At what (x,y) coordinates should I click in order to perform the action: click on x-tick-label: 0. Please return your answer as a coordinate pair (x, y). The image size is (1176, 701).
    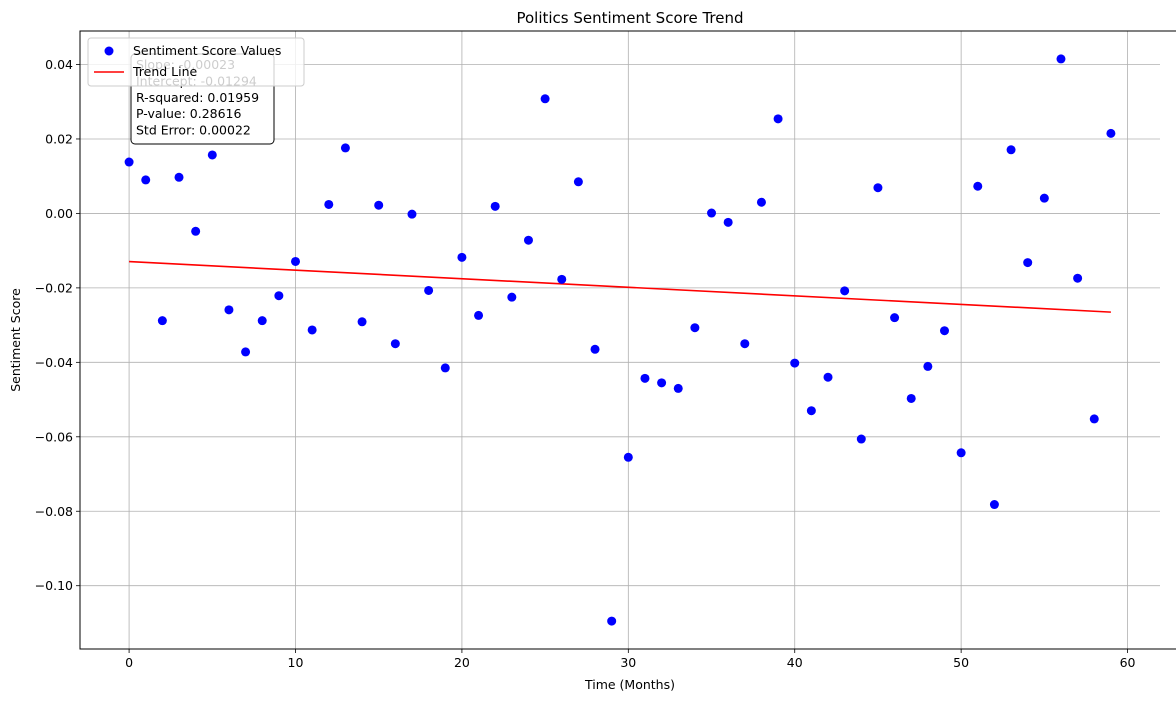
    Looking at the image, I should click on (129, 662).